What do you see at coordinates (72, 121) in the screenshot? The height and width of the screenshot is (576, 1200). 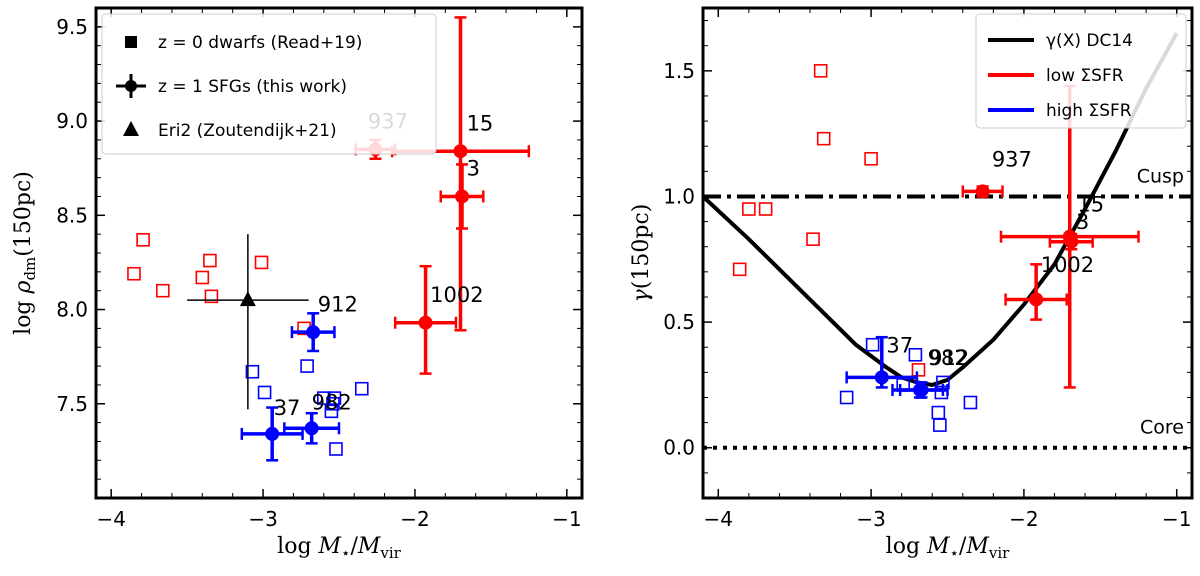 I see `y-tick-label: 9.0` at bounding box center [72, 121].